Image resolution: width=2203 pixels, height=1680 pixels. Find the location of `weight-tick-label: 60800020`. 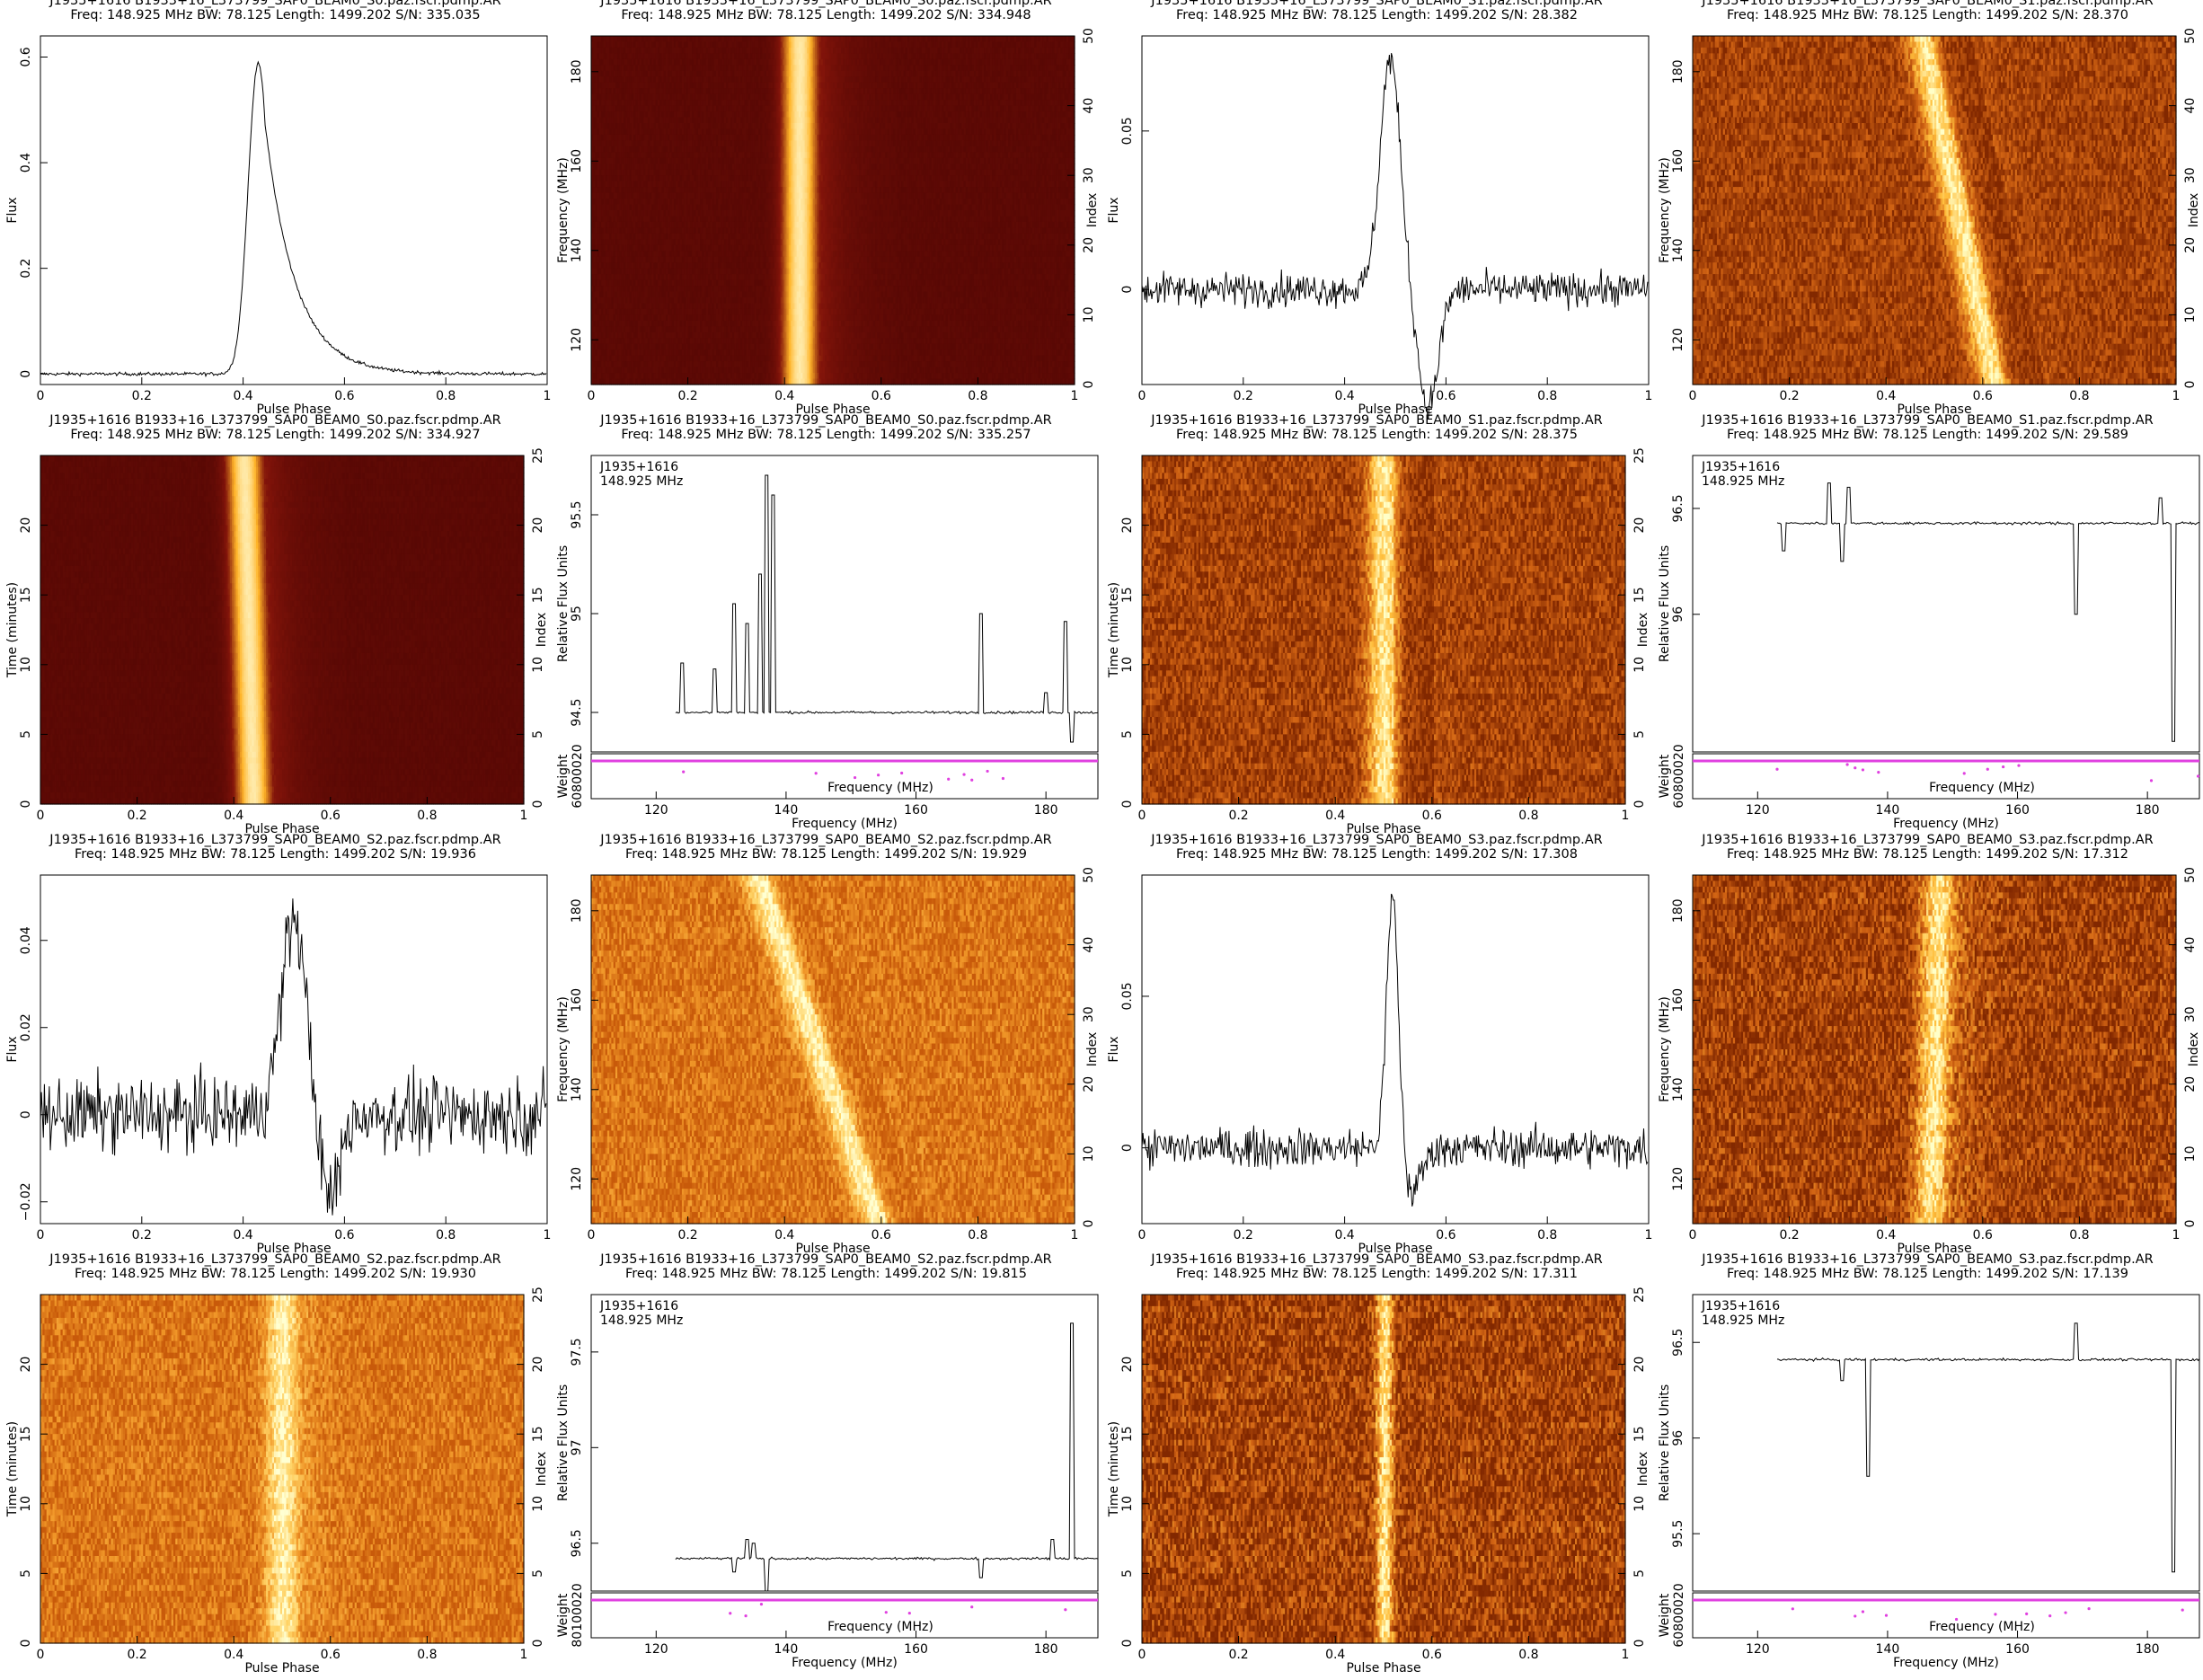

weight-tick-label: 60800020 is located at coordinates (1679, 776).